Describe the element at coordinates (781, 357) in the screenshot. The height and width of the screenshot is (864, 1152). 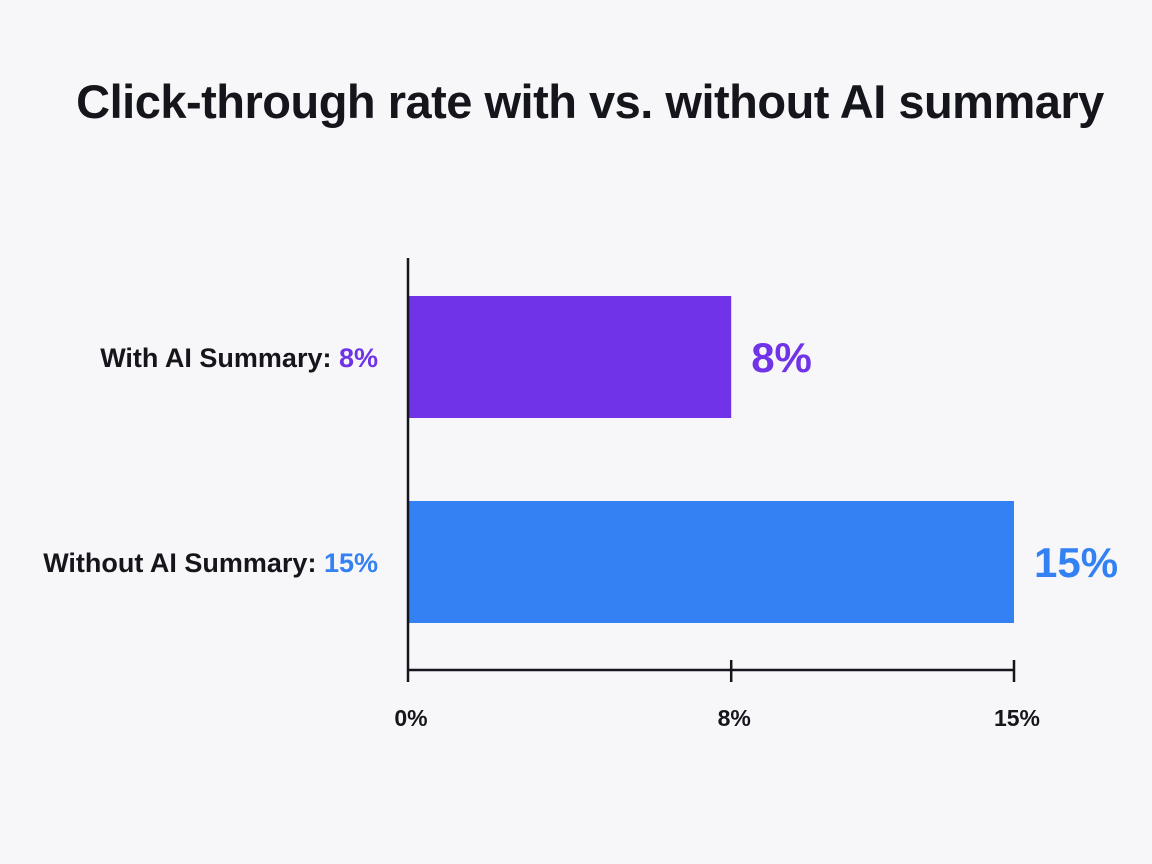
I see `data-label-1: 8%` at that location.